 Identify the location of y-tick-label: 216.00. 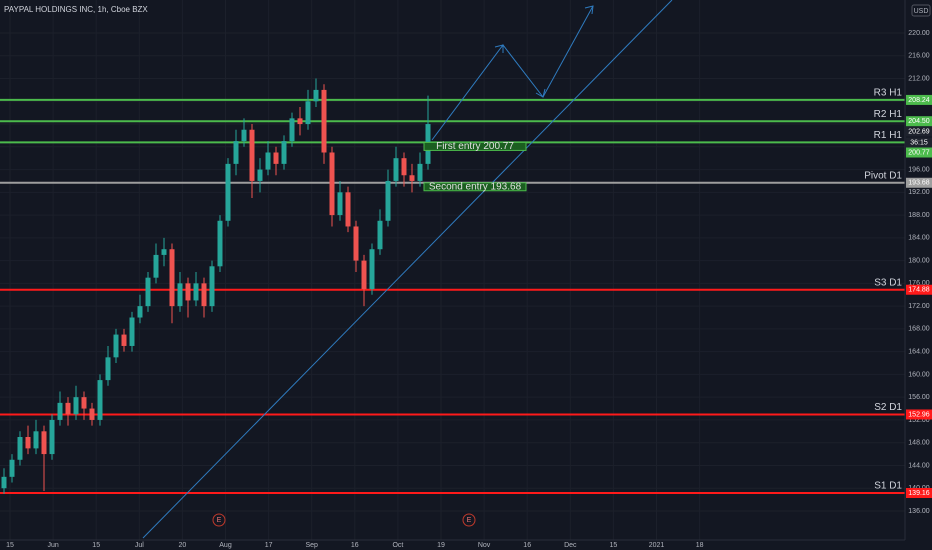
(919, 56).